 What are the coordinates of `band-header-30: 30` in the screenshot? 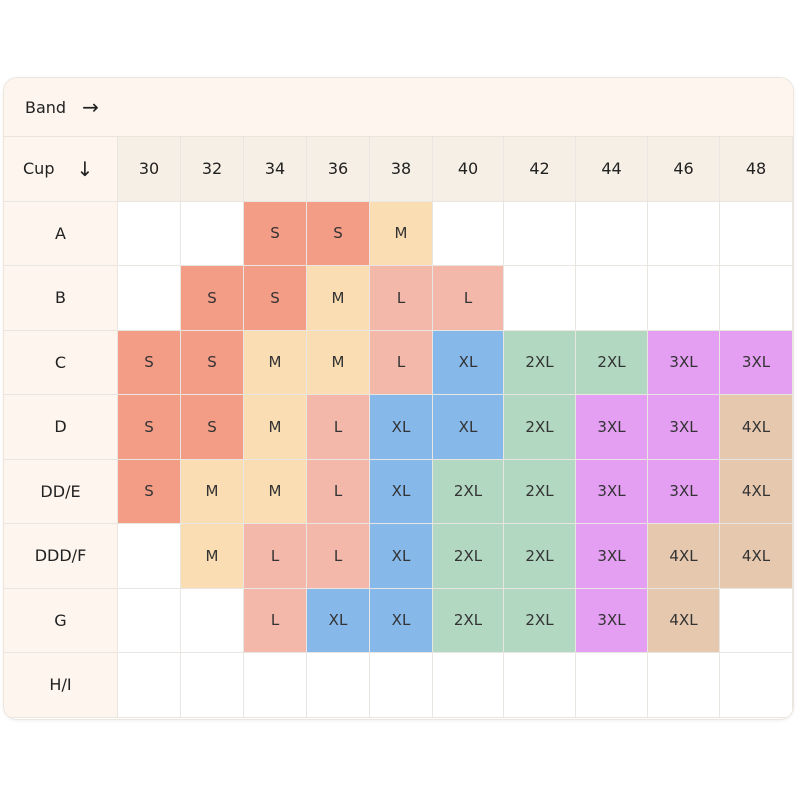 It's located at (149, 169).